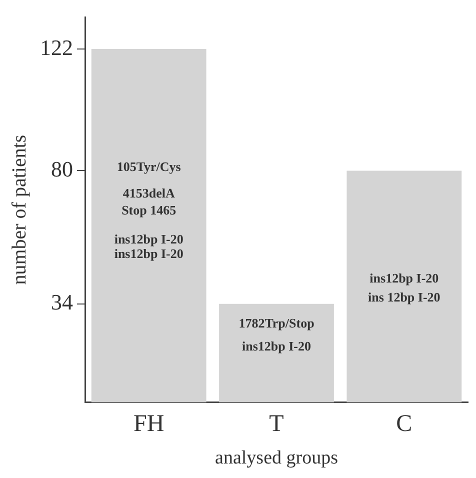 The width and height of the screenshot is (476, 478). I want to click on x-tick-label: FH, so click(148, 424).